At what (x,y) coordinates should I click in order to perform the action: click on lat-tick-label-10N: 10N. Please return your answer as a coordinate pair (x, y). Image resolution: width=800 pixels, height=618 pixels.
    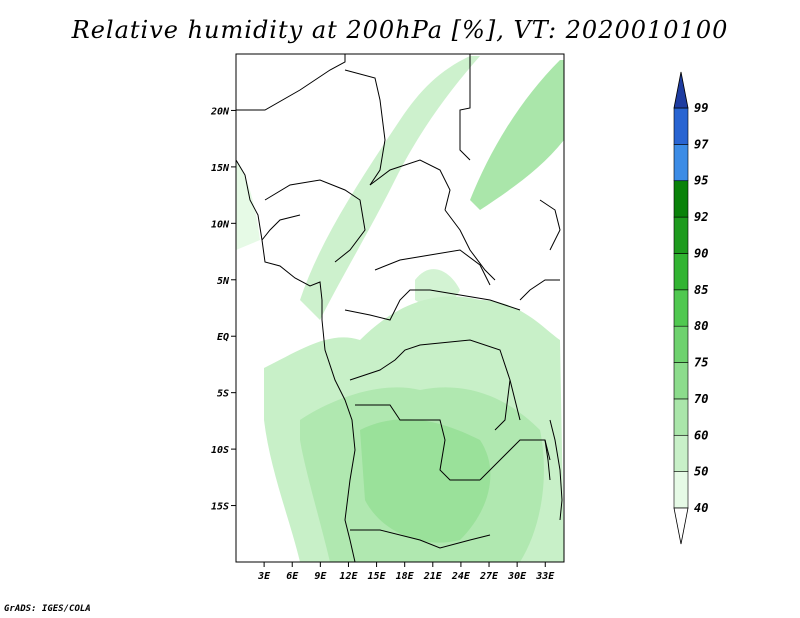
    Looking at the image, I should click on (220, 224).